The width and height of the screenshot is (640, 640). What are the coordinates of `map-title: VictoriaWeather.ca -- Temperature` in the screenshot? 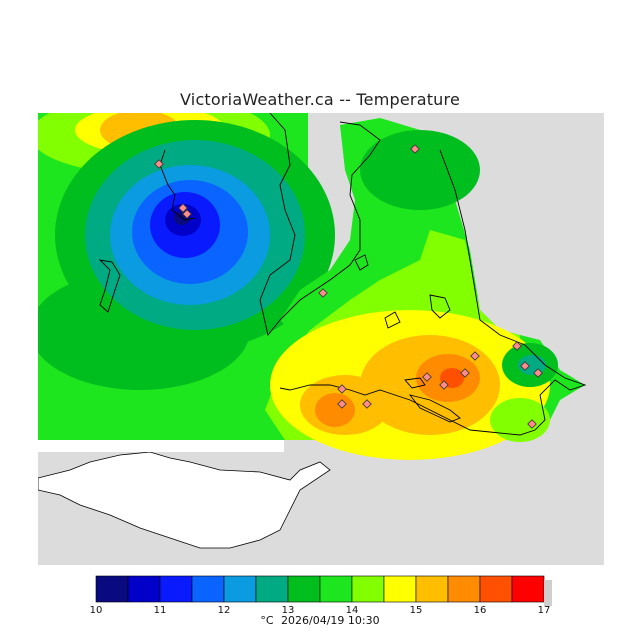 It's located at (320, 99).